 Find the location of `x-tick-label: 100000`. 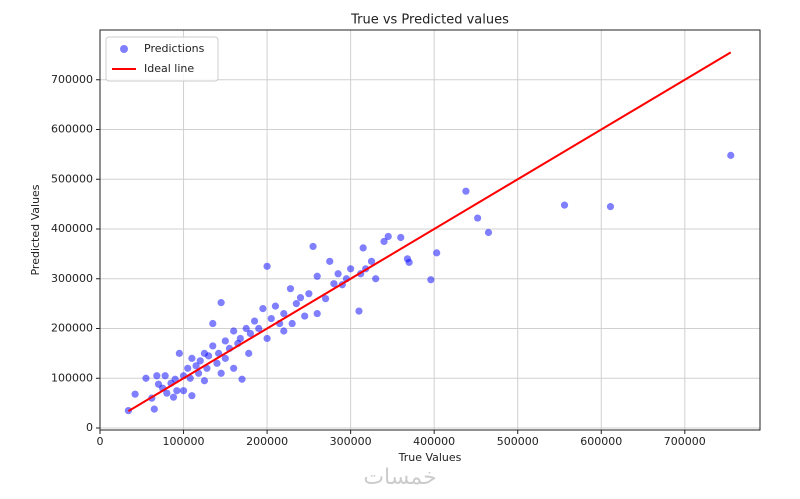

x-tick-label: 100000 is located at coordinates (184, 441).